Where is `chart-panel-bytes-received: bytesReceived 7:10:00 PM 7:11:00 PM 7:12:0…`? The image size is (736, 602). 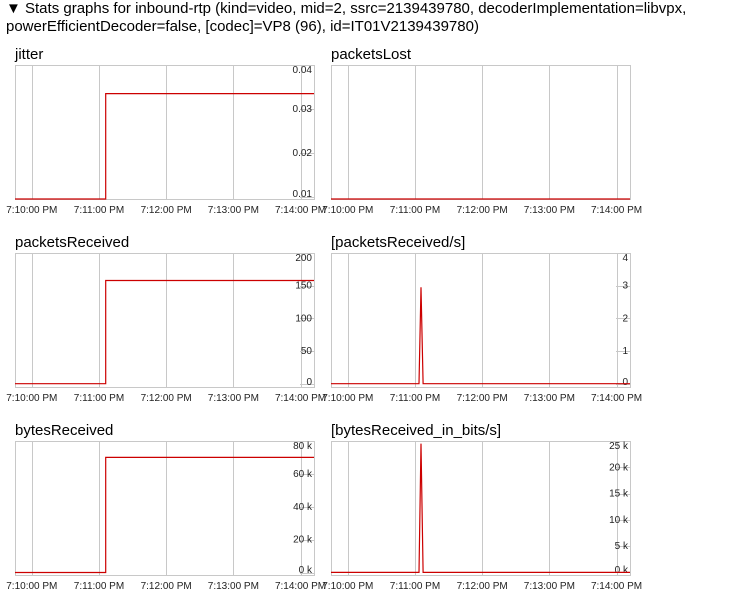 chart-panel-bytes-received: bytesReceived 7:10:00 PM 7:11:00 PM 7:12:0… is located at coordinates (170, 512).